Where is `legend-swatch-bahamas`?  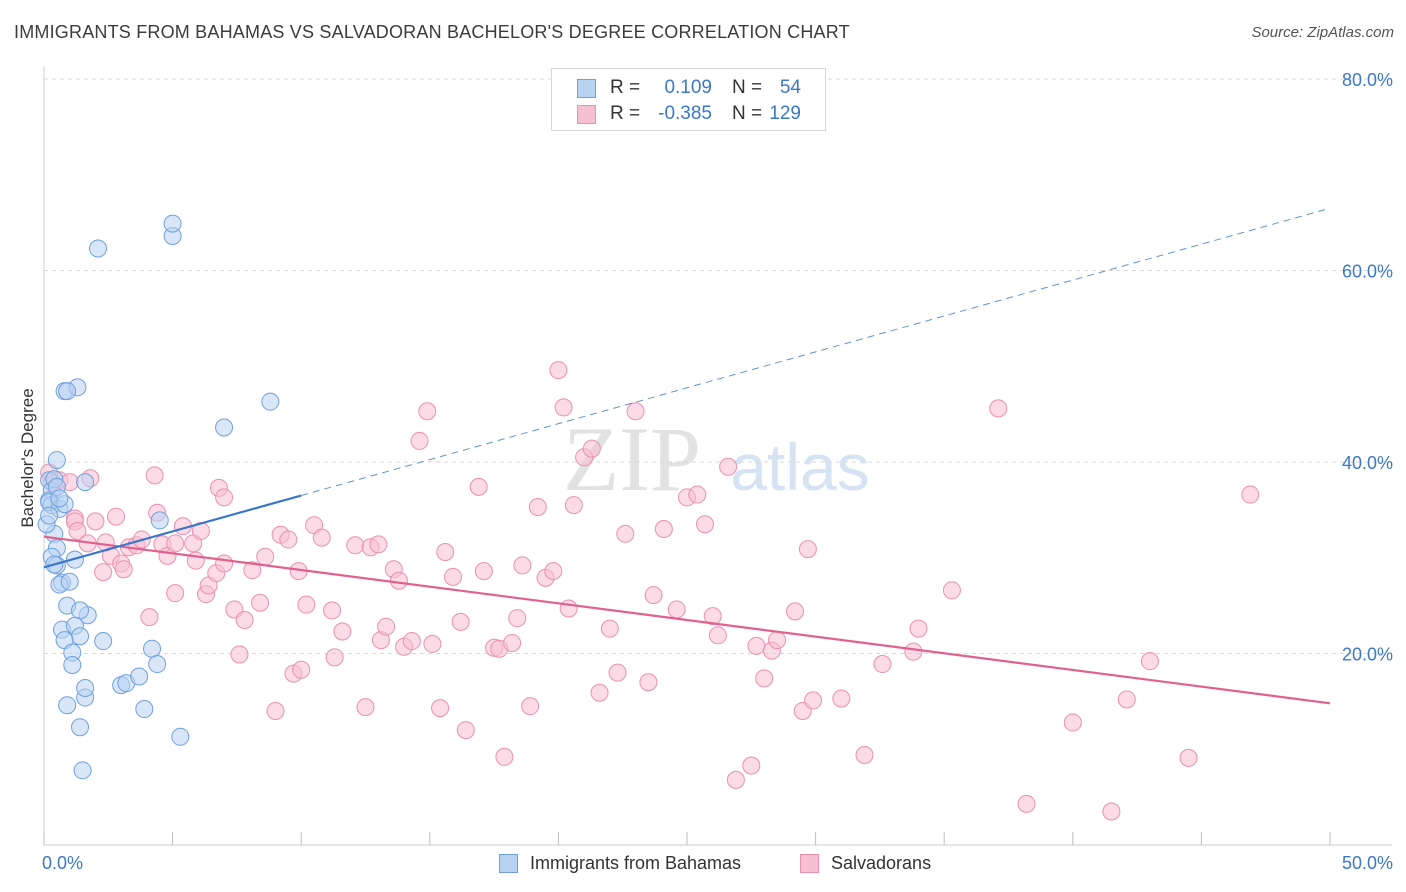
legend-swatch-bahamas is located at coordinates (586, 88).